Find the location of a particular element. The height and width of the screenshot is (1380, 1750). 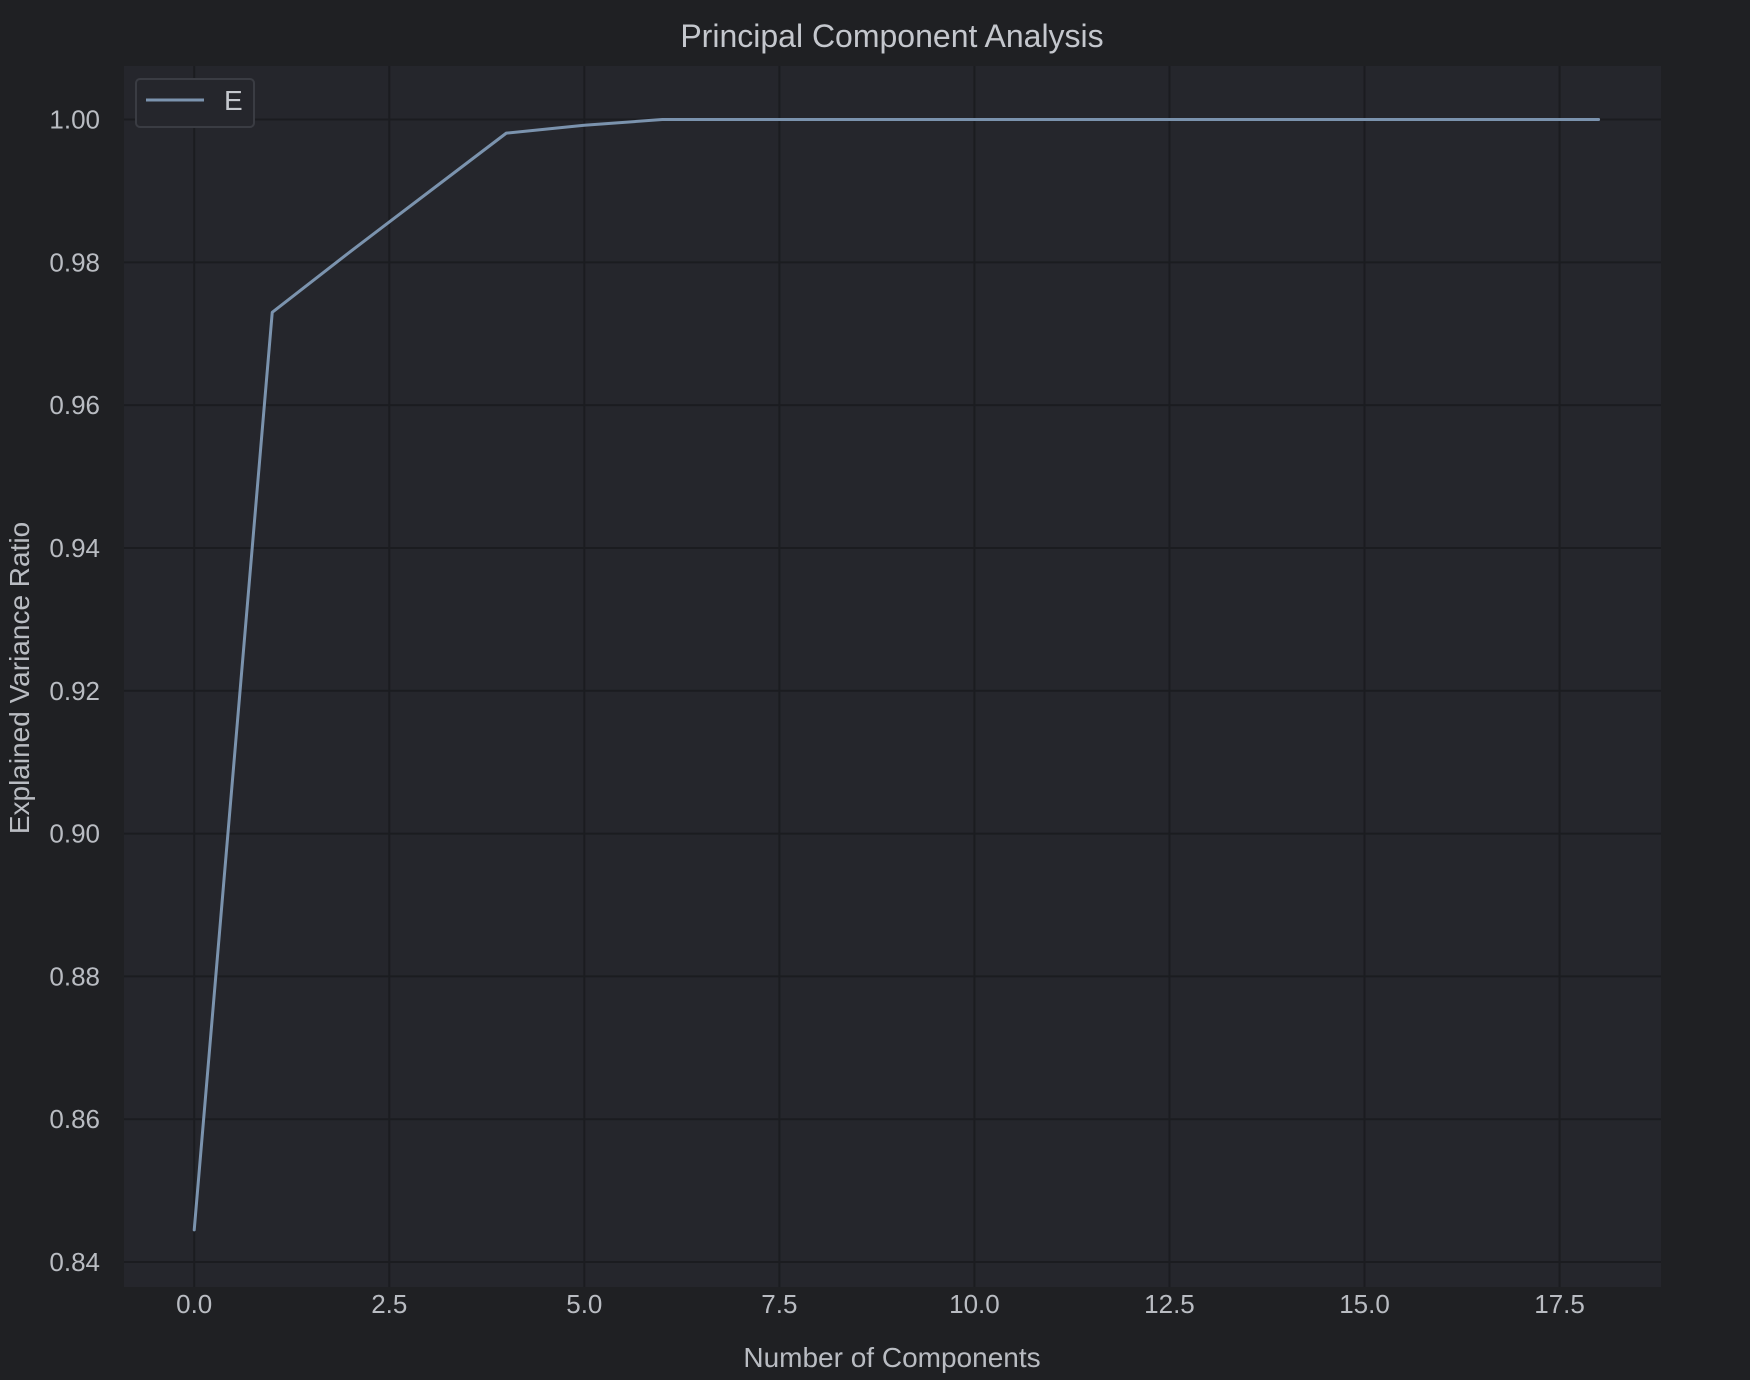

y-tick-label: 1.00 is located at coordinates (74, 120).